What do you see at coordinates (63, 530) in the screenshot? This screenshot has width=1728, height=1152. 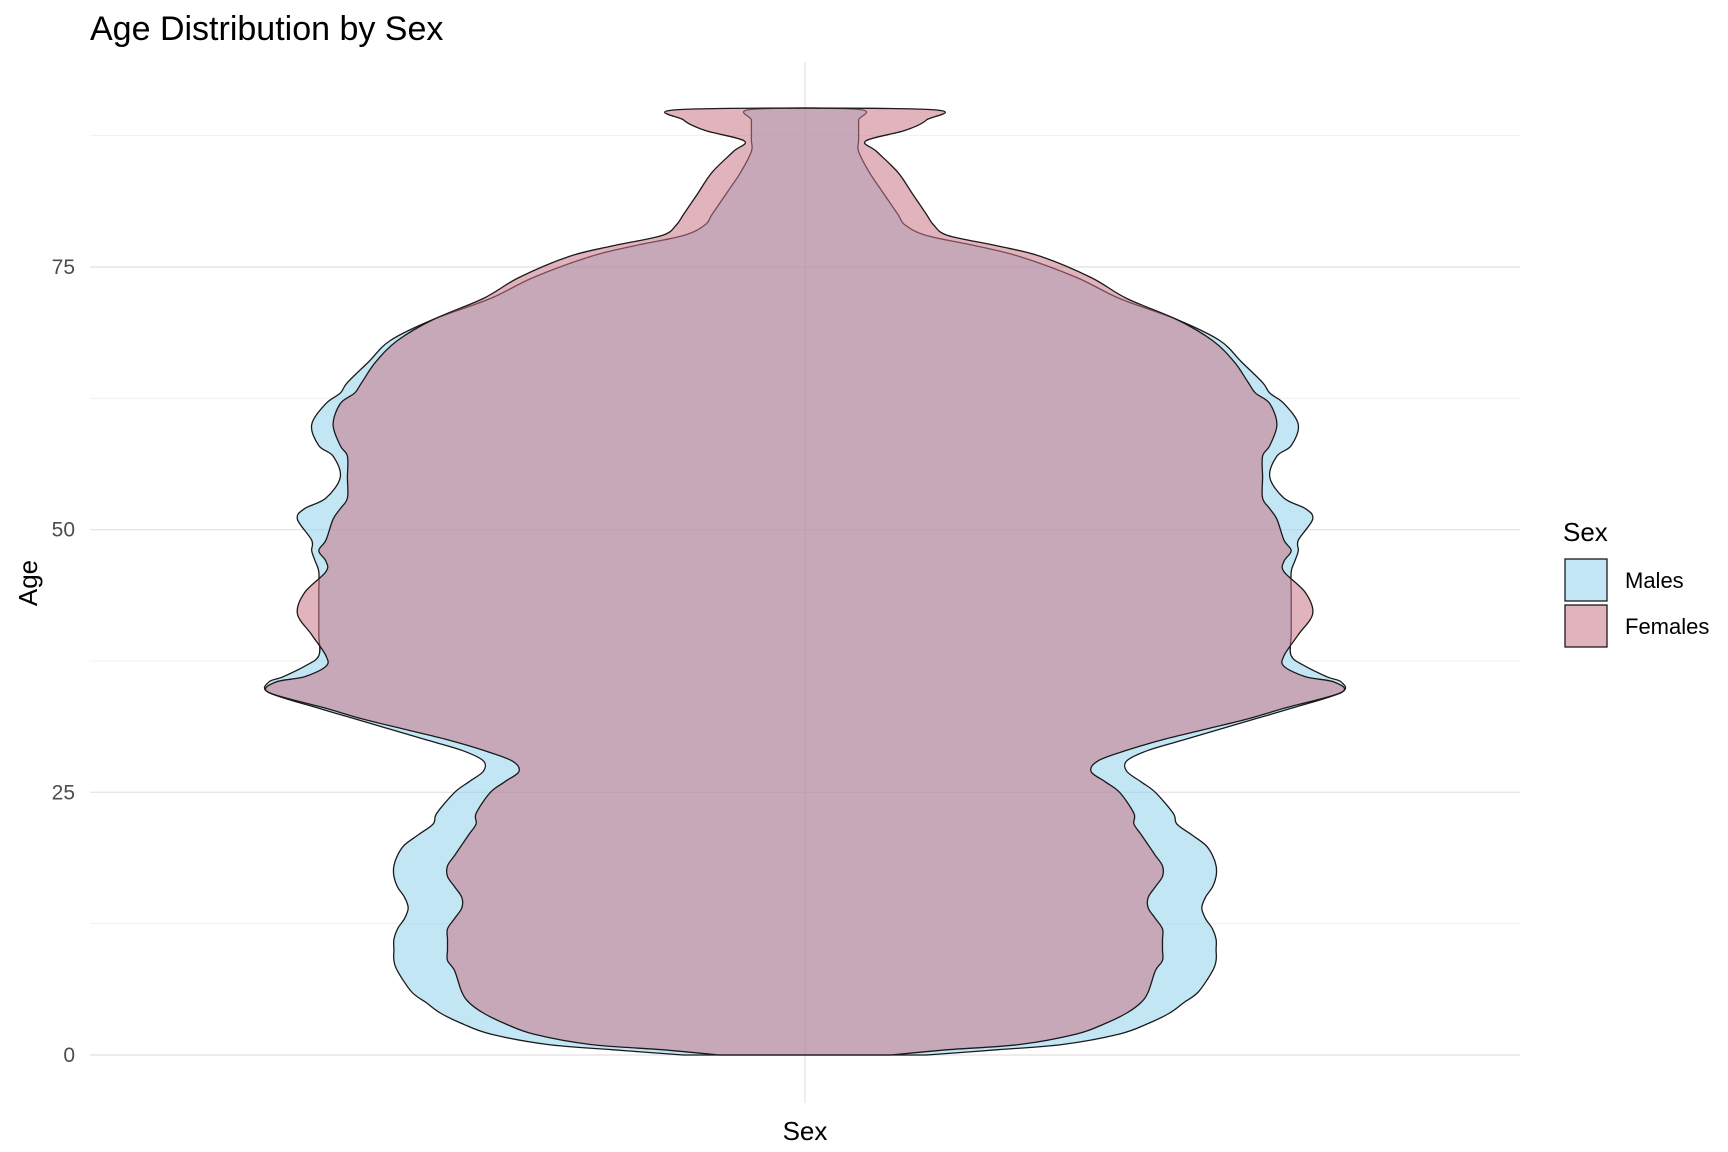 I see `y-tick-label: 50` at bounding box center [63, 530].